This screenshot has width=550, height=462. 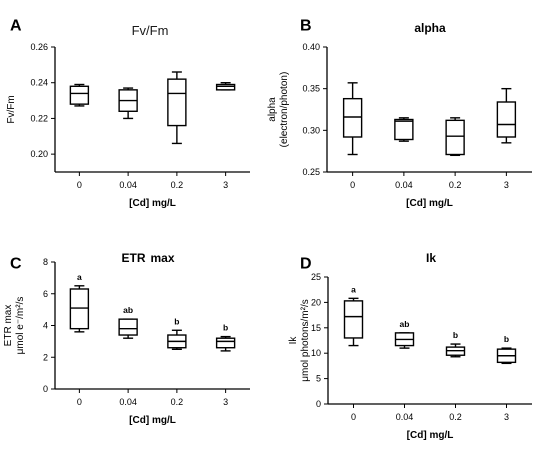 What do you see at coordinates (39, 83) in the screenshot?
I see `y-tick-label: 0.24` at bounding box center [39, 83].